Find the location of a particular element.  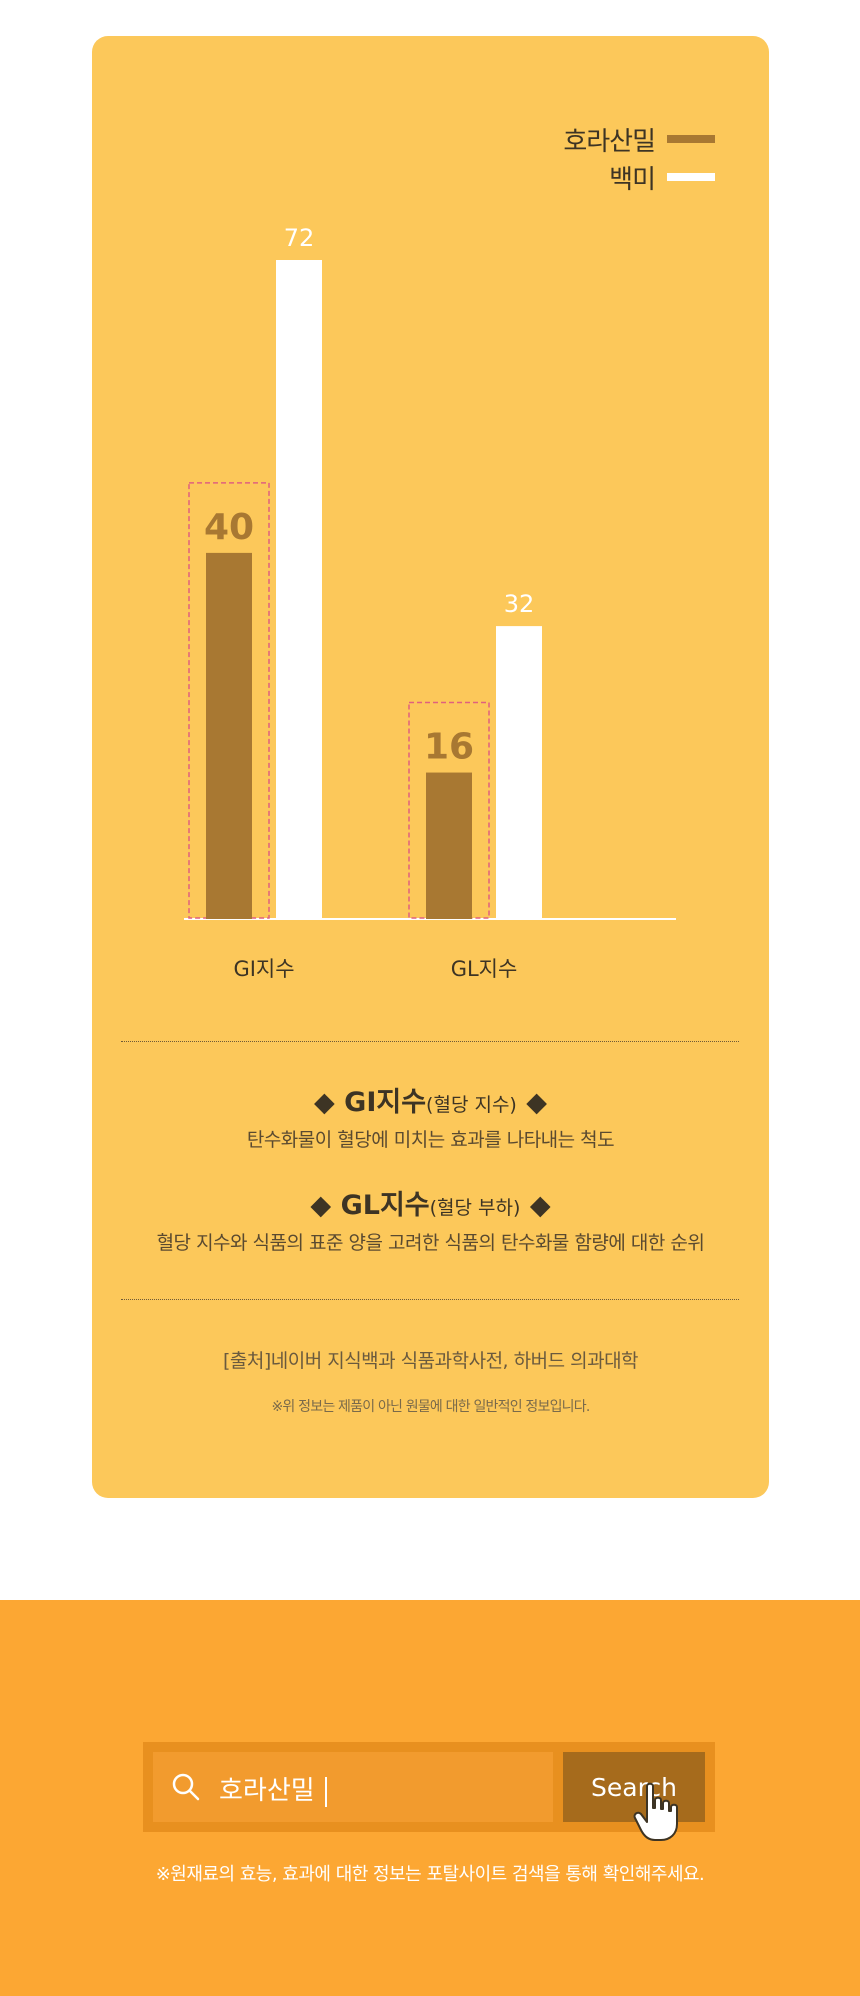

text-cursor is located at coordinates (325, 1791).